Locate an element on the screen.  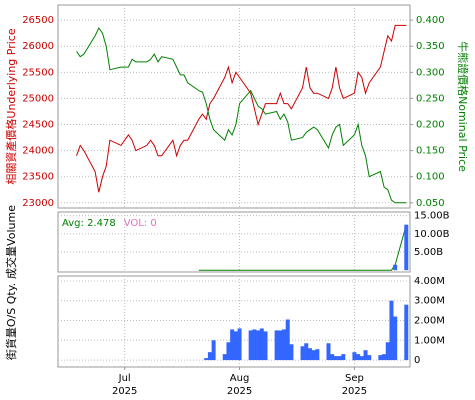
y2-tick-label: 0.400 is located at coordinates (430, 20).